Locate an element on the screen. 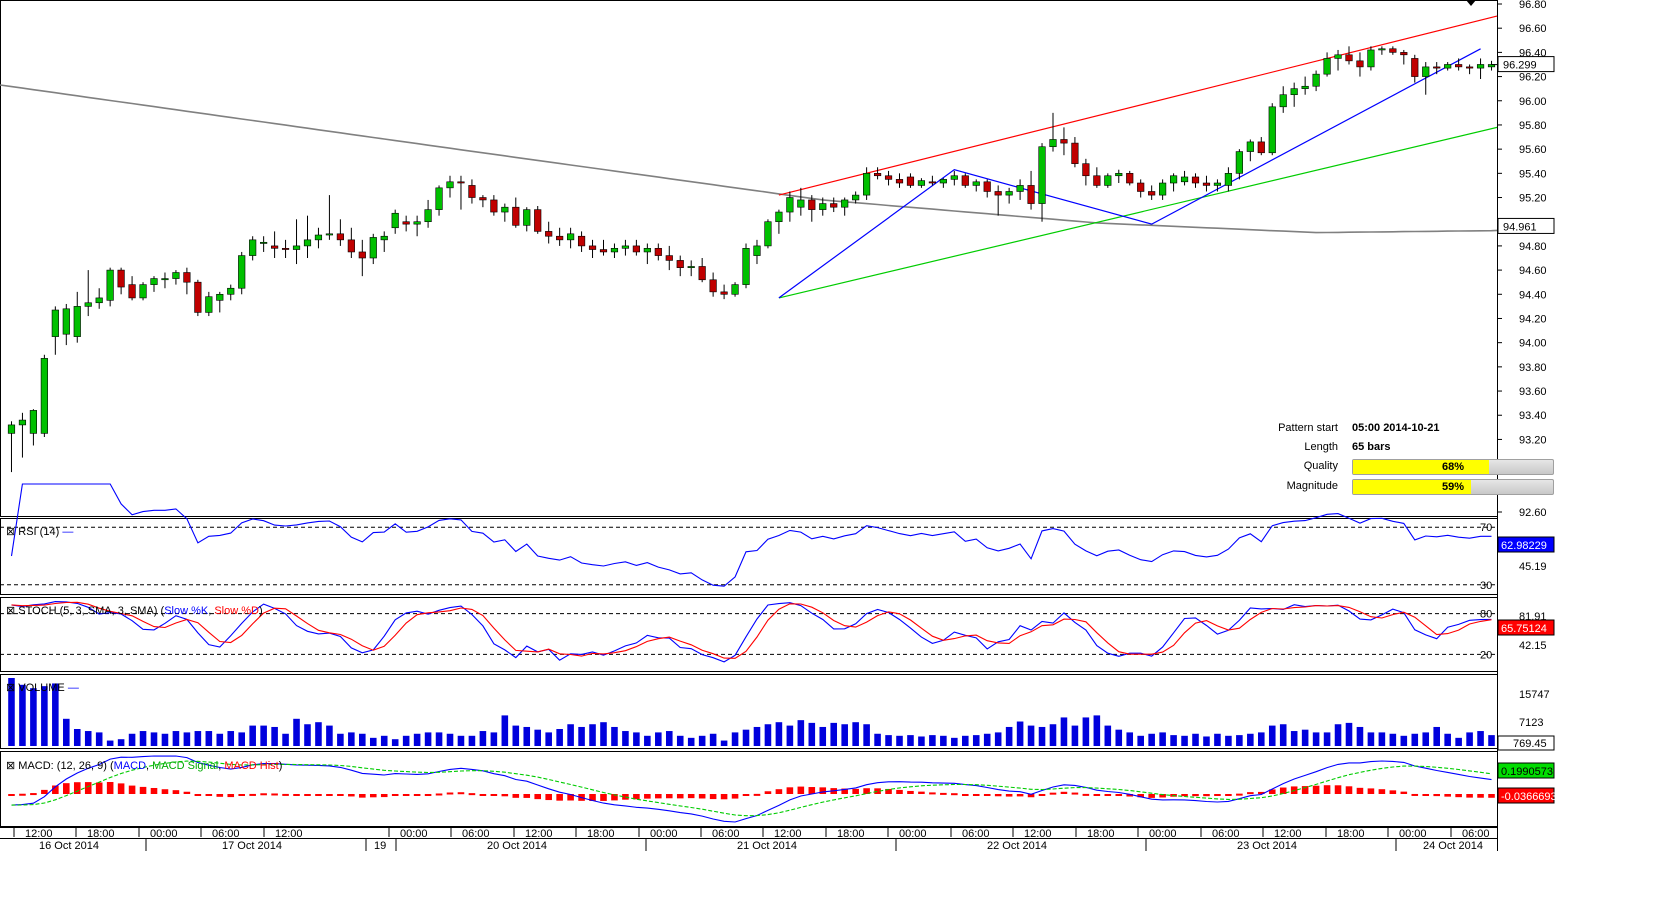  magnitude-bar-fill is located at coordinates (1412, 487).